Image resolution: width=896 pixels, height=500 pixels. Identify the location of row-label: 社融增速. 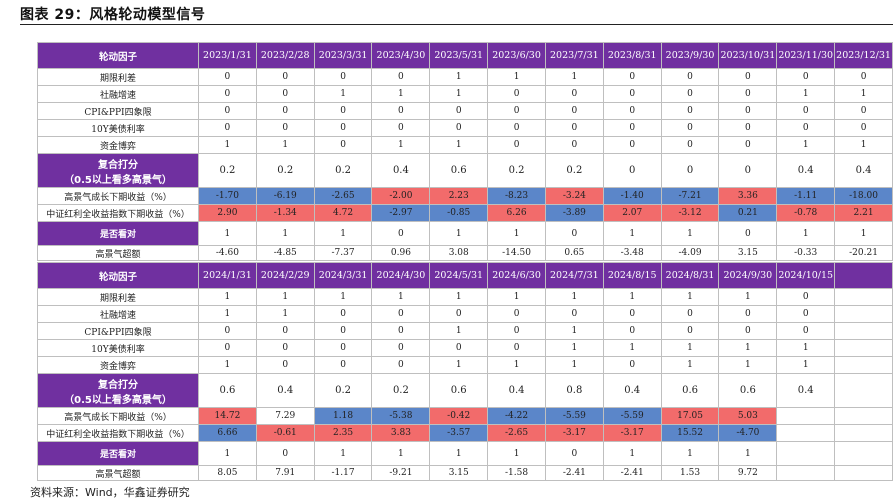
(118, 314).